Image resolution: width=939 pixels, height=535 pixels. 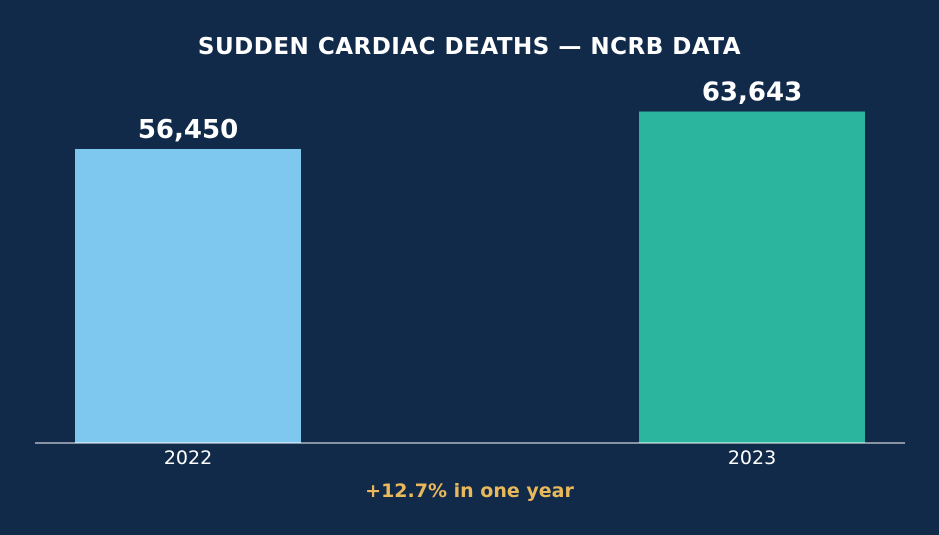 What do you see at coordinates (188, 296) in the screenshot?
I see `bar-2022` at bounding box center [188, 296].